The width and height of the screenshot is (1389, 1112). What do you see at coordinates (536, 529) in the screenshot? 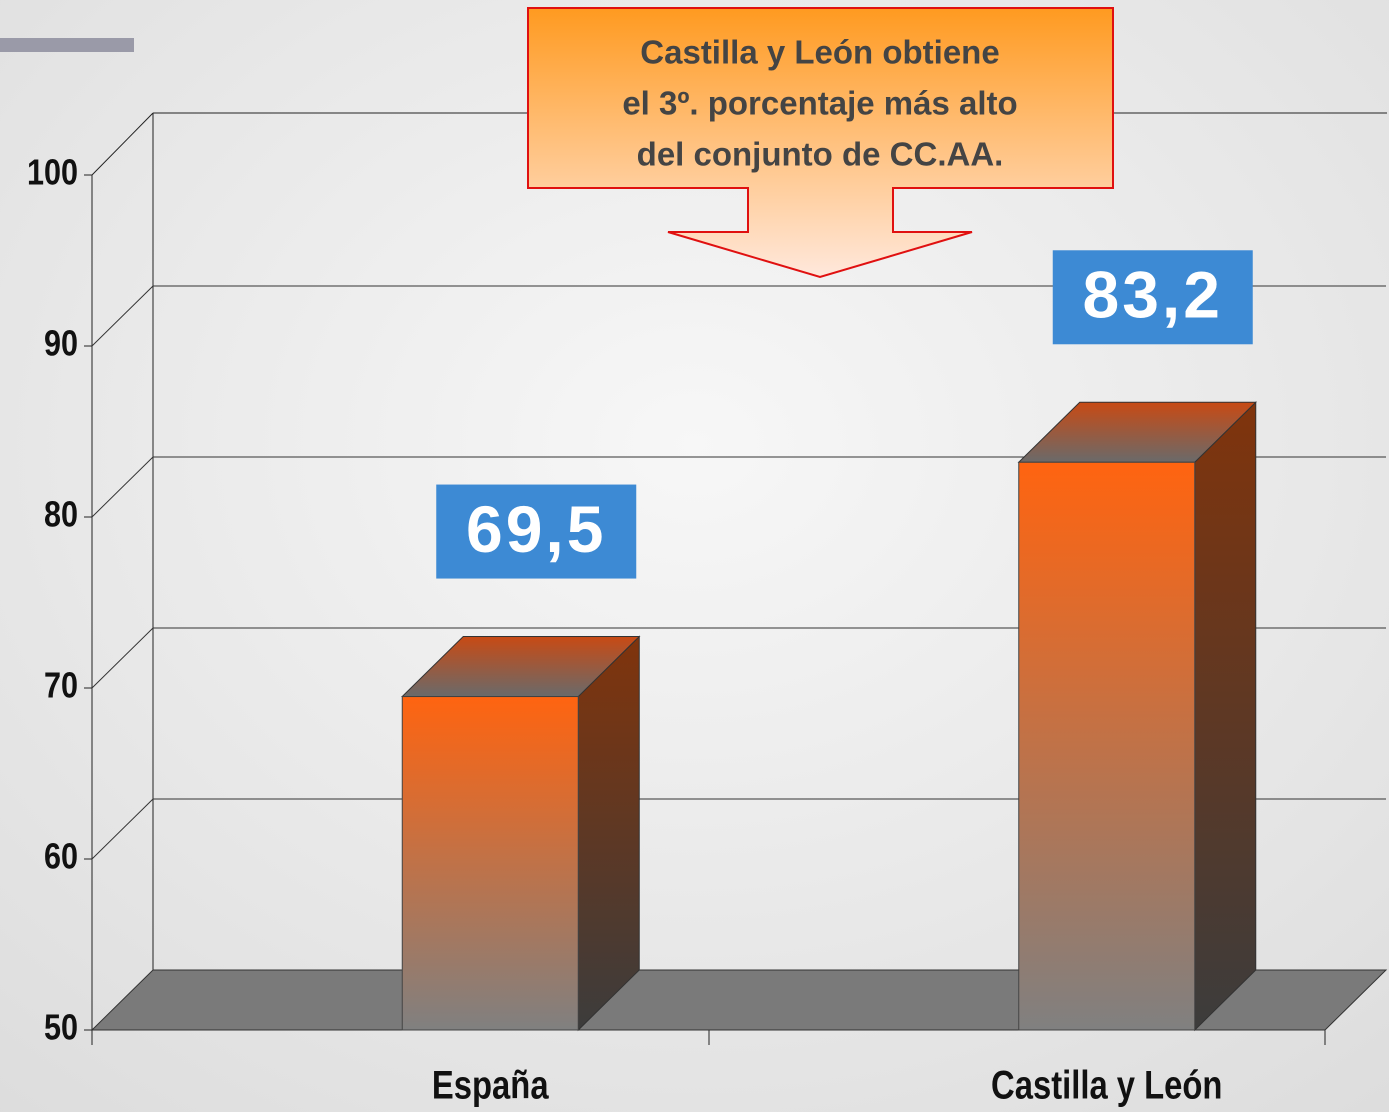
I see `value-label: 69,5` at bounding box center [536, 529].